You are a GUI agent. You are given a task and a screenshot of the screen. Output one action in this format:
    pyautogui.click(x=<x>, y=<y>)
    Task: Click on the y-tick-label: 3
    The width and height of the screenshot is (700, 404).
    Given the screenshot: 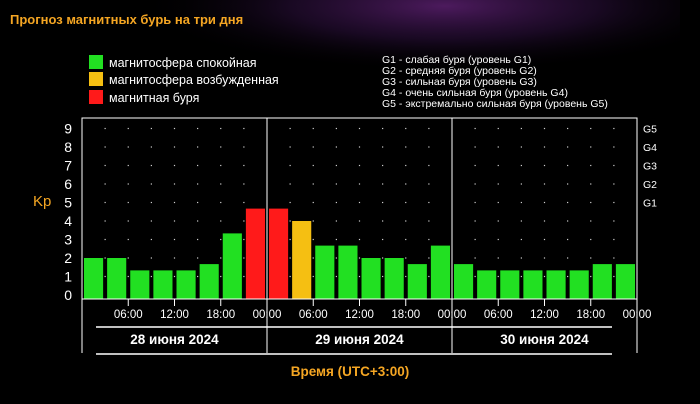 What is the action you would take?
    pyautogui.click(x=68, y=240)
    